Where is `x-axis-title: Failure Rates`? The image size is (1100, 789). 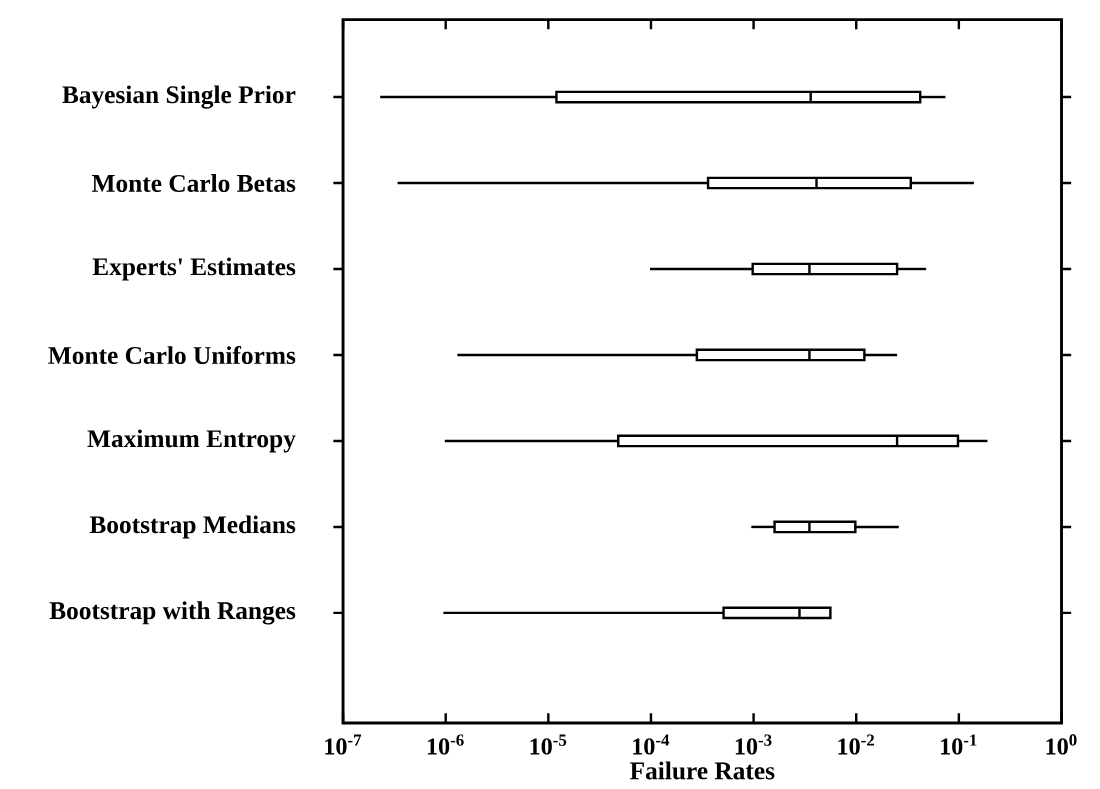
x-axis-title: Failure Rates is located at coordinates (702, 770).